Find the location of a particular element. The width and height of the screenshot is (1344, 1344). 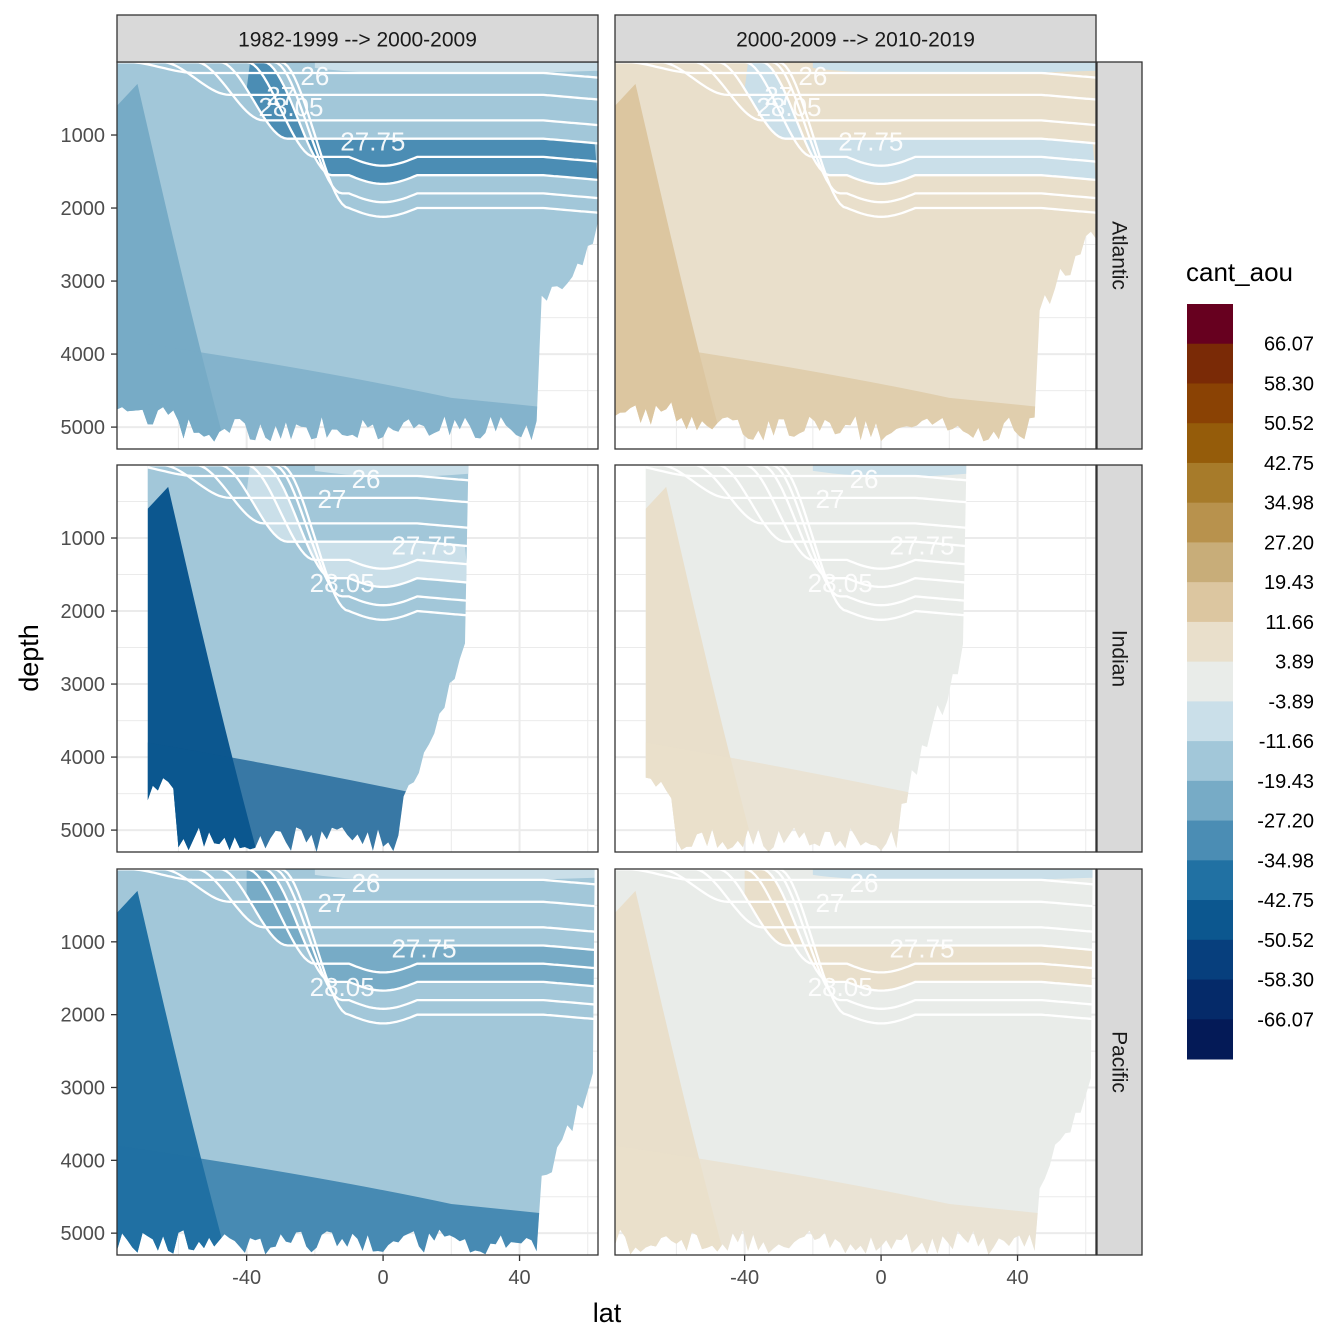

row-strip-label: Indian is located at coordinates (1119, 658).